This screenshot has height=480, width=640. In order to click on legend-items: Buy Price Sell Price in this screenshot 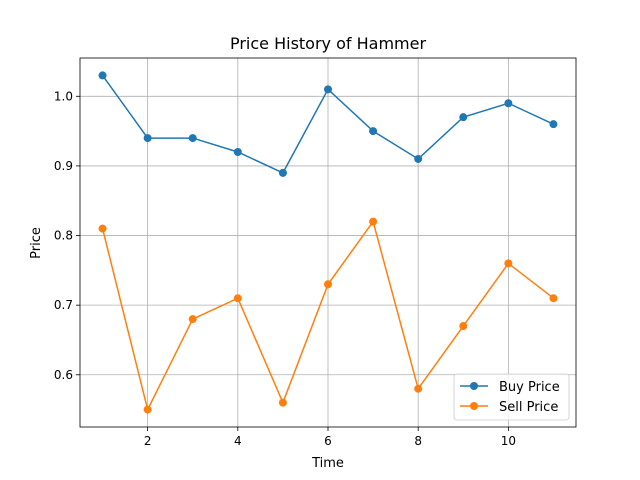, I will do `click(510, 397)`.